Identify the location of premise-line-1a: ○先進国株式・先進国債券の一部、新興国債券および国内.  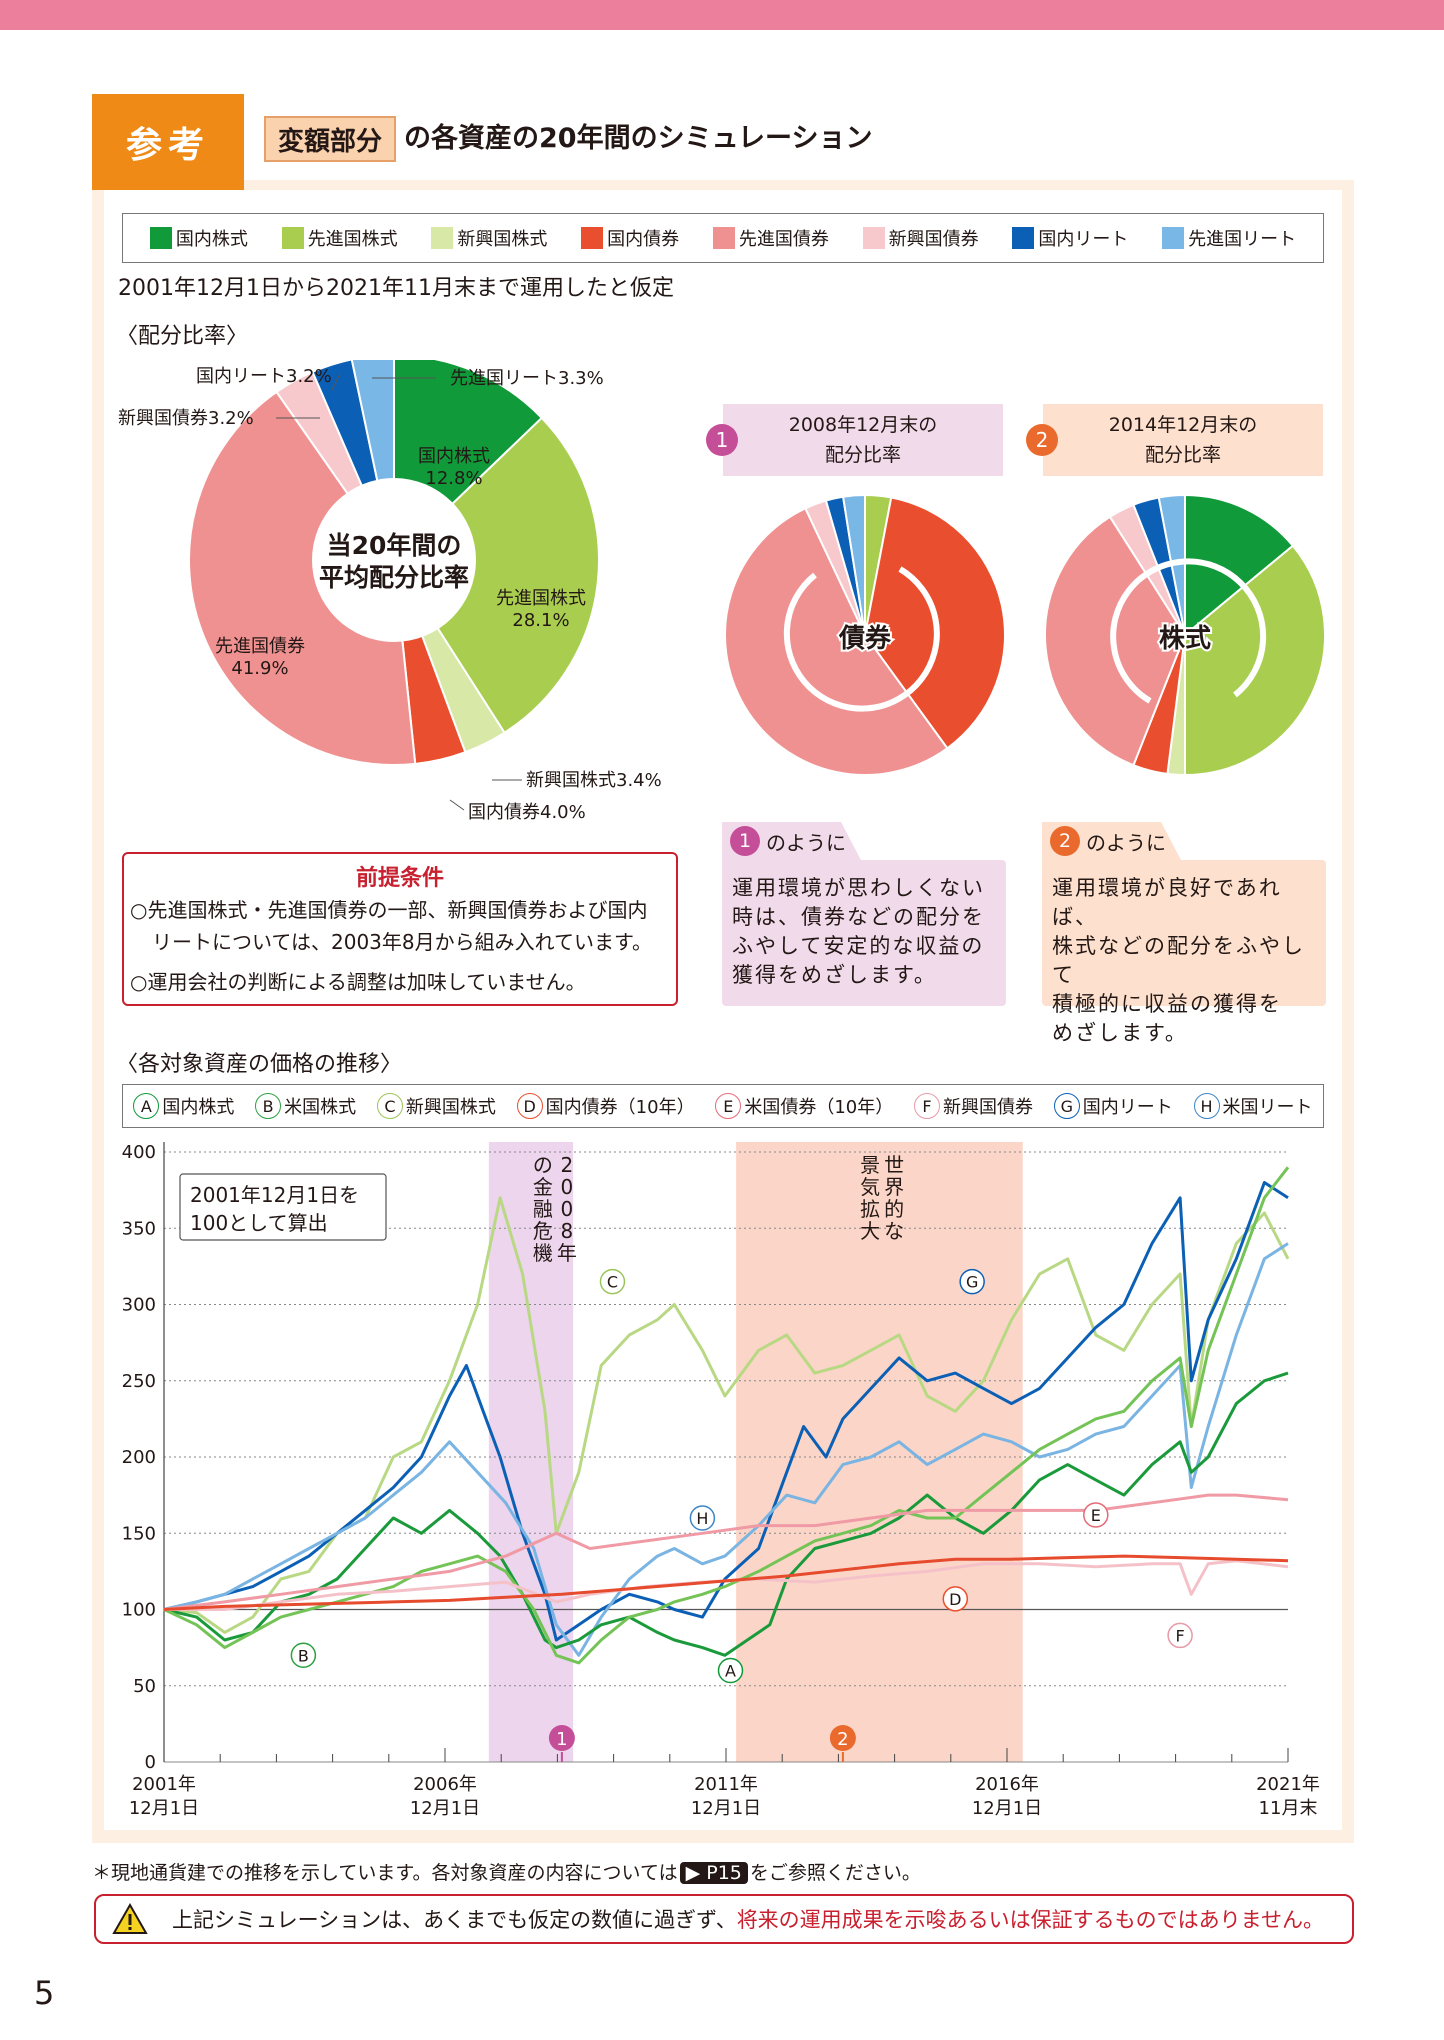
(389, 910).